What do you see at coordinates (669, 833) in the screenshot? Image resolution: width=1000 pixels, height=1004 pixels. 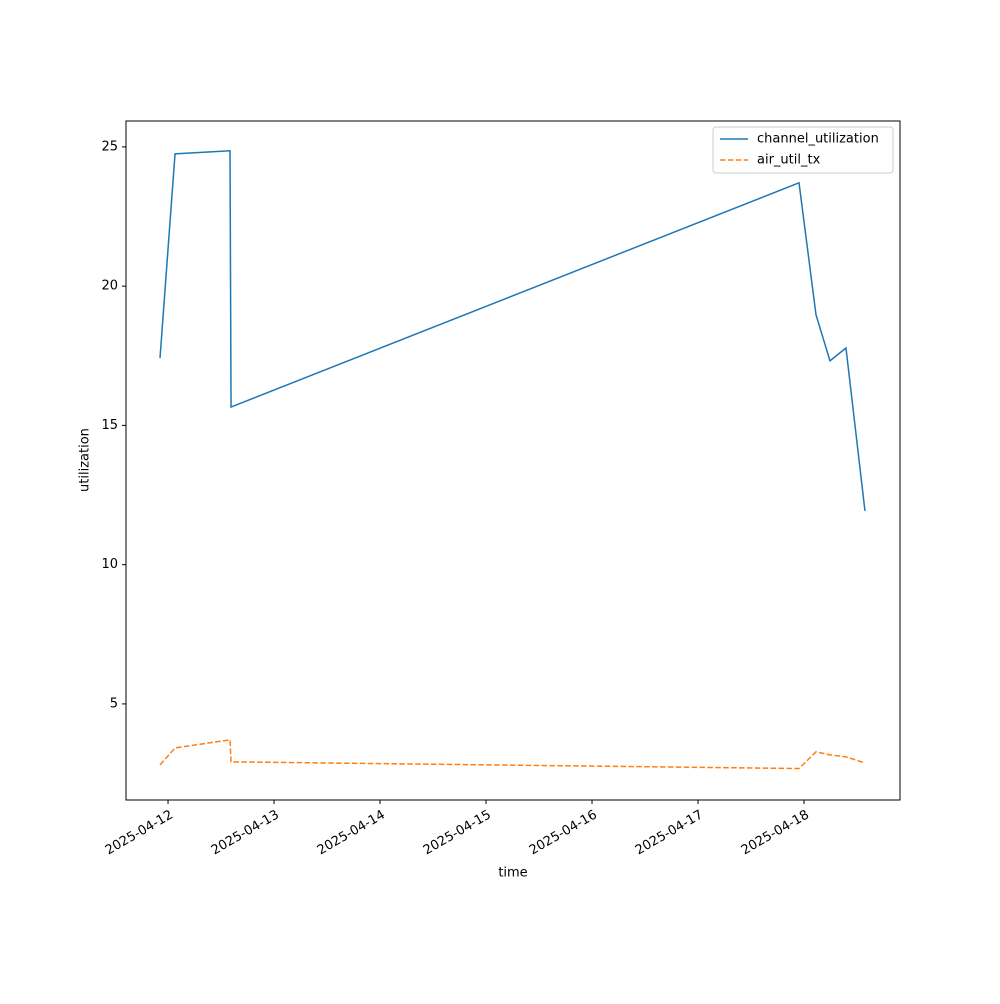 I see `x-tick-label: 2025-04-17` at bounding box center [669, 833].